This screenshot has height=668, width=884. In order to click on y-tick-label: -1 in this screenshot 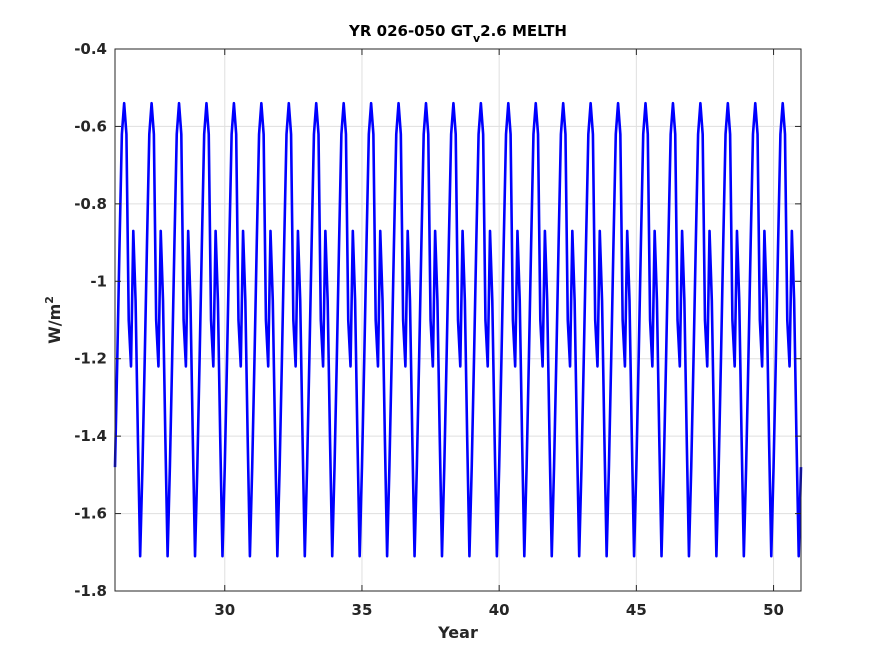, I will do `click(98, 281)`.